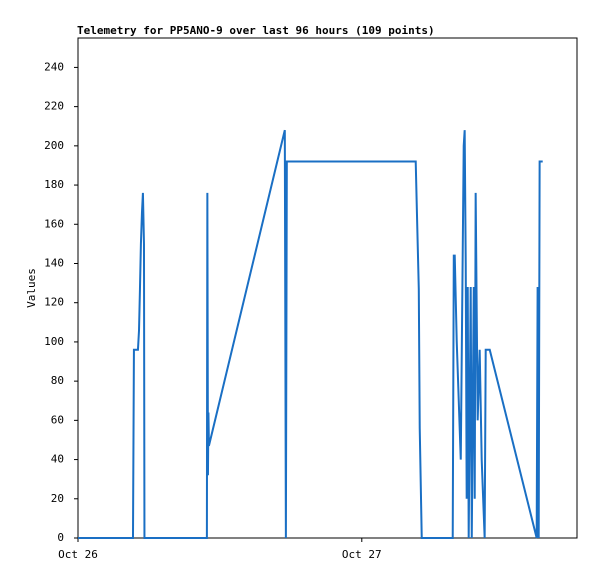  I want to click on x-tick-label: Oct 27, so click(362, 554).